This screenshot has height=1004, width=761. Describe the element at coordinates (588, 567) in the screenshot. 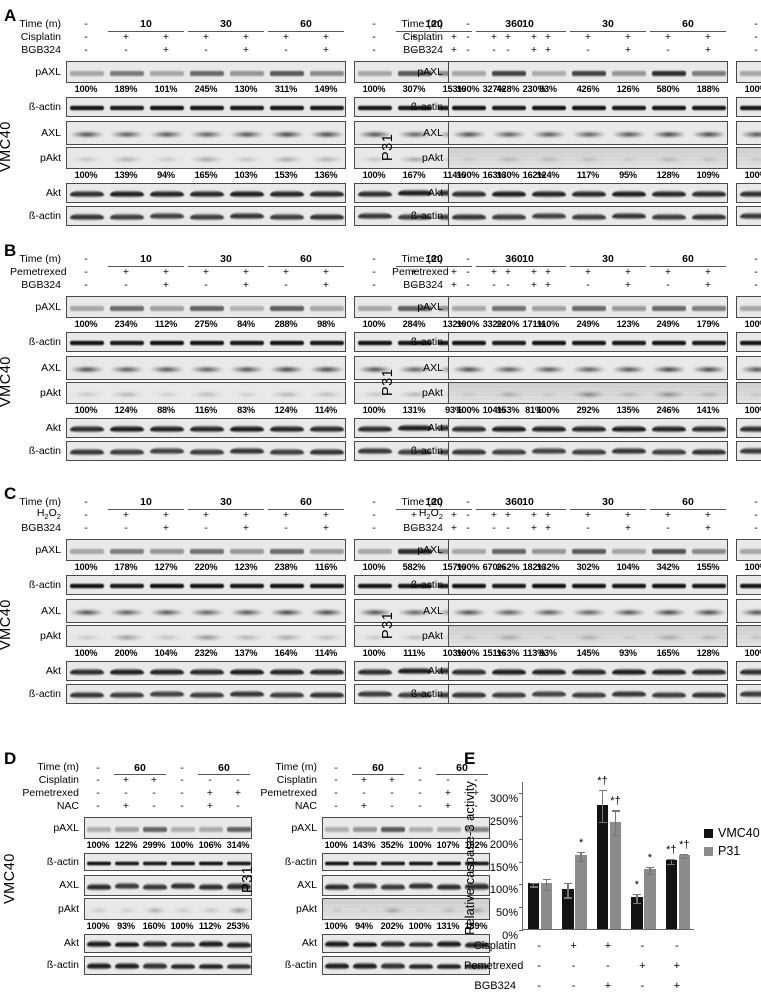

I see `quant-value: 302%` at that location.